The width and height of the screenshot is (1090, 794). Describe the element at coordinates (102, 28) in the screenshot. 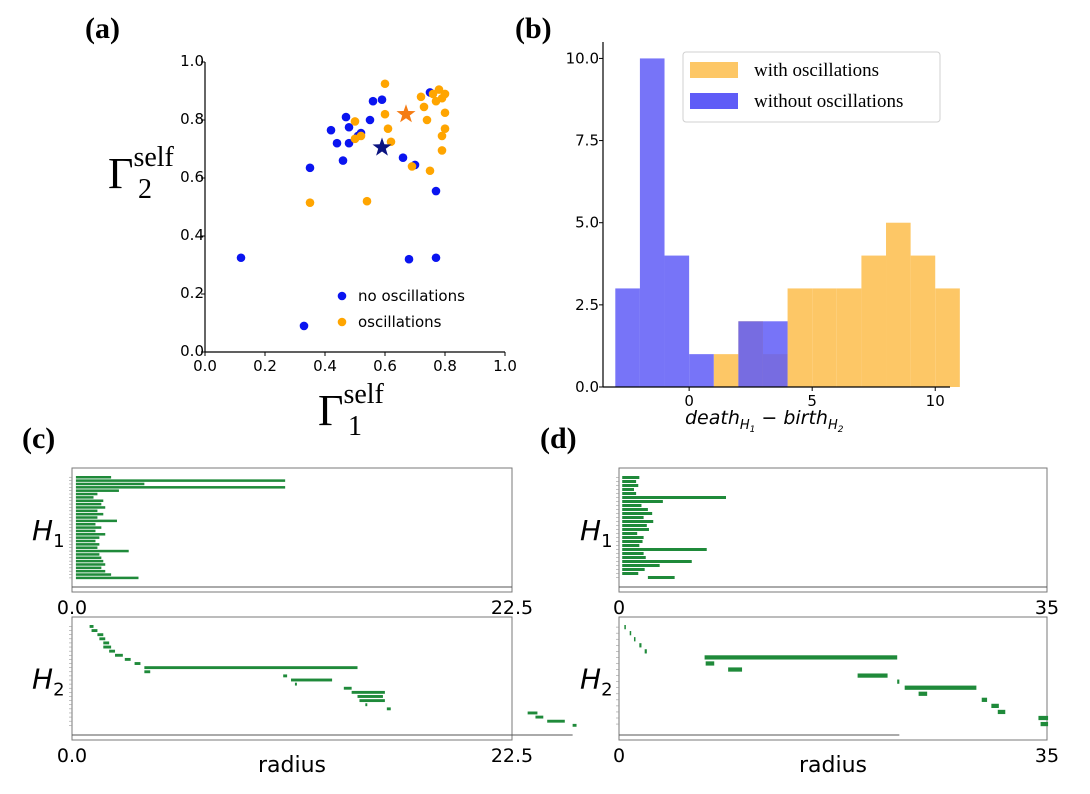

I see `panel-label-a: (a)` at that location.